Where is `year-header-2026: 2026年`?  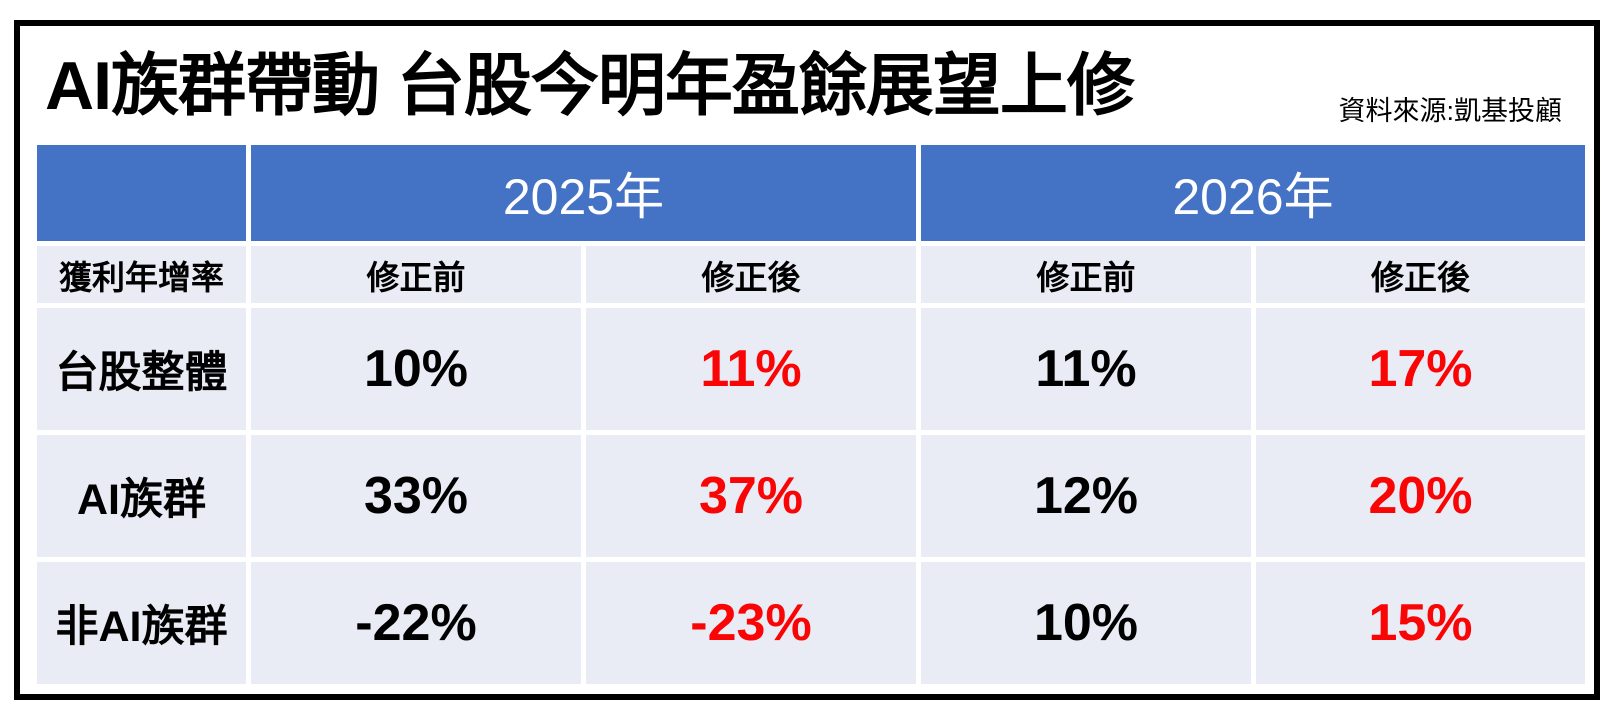 year-header-2026: 2026年 is located at coordinates (1253, 193).